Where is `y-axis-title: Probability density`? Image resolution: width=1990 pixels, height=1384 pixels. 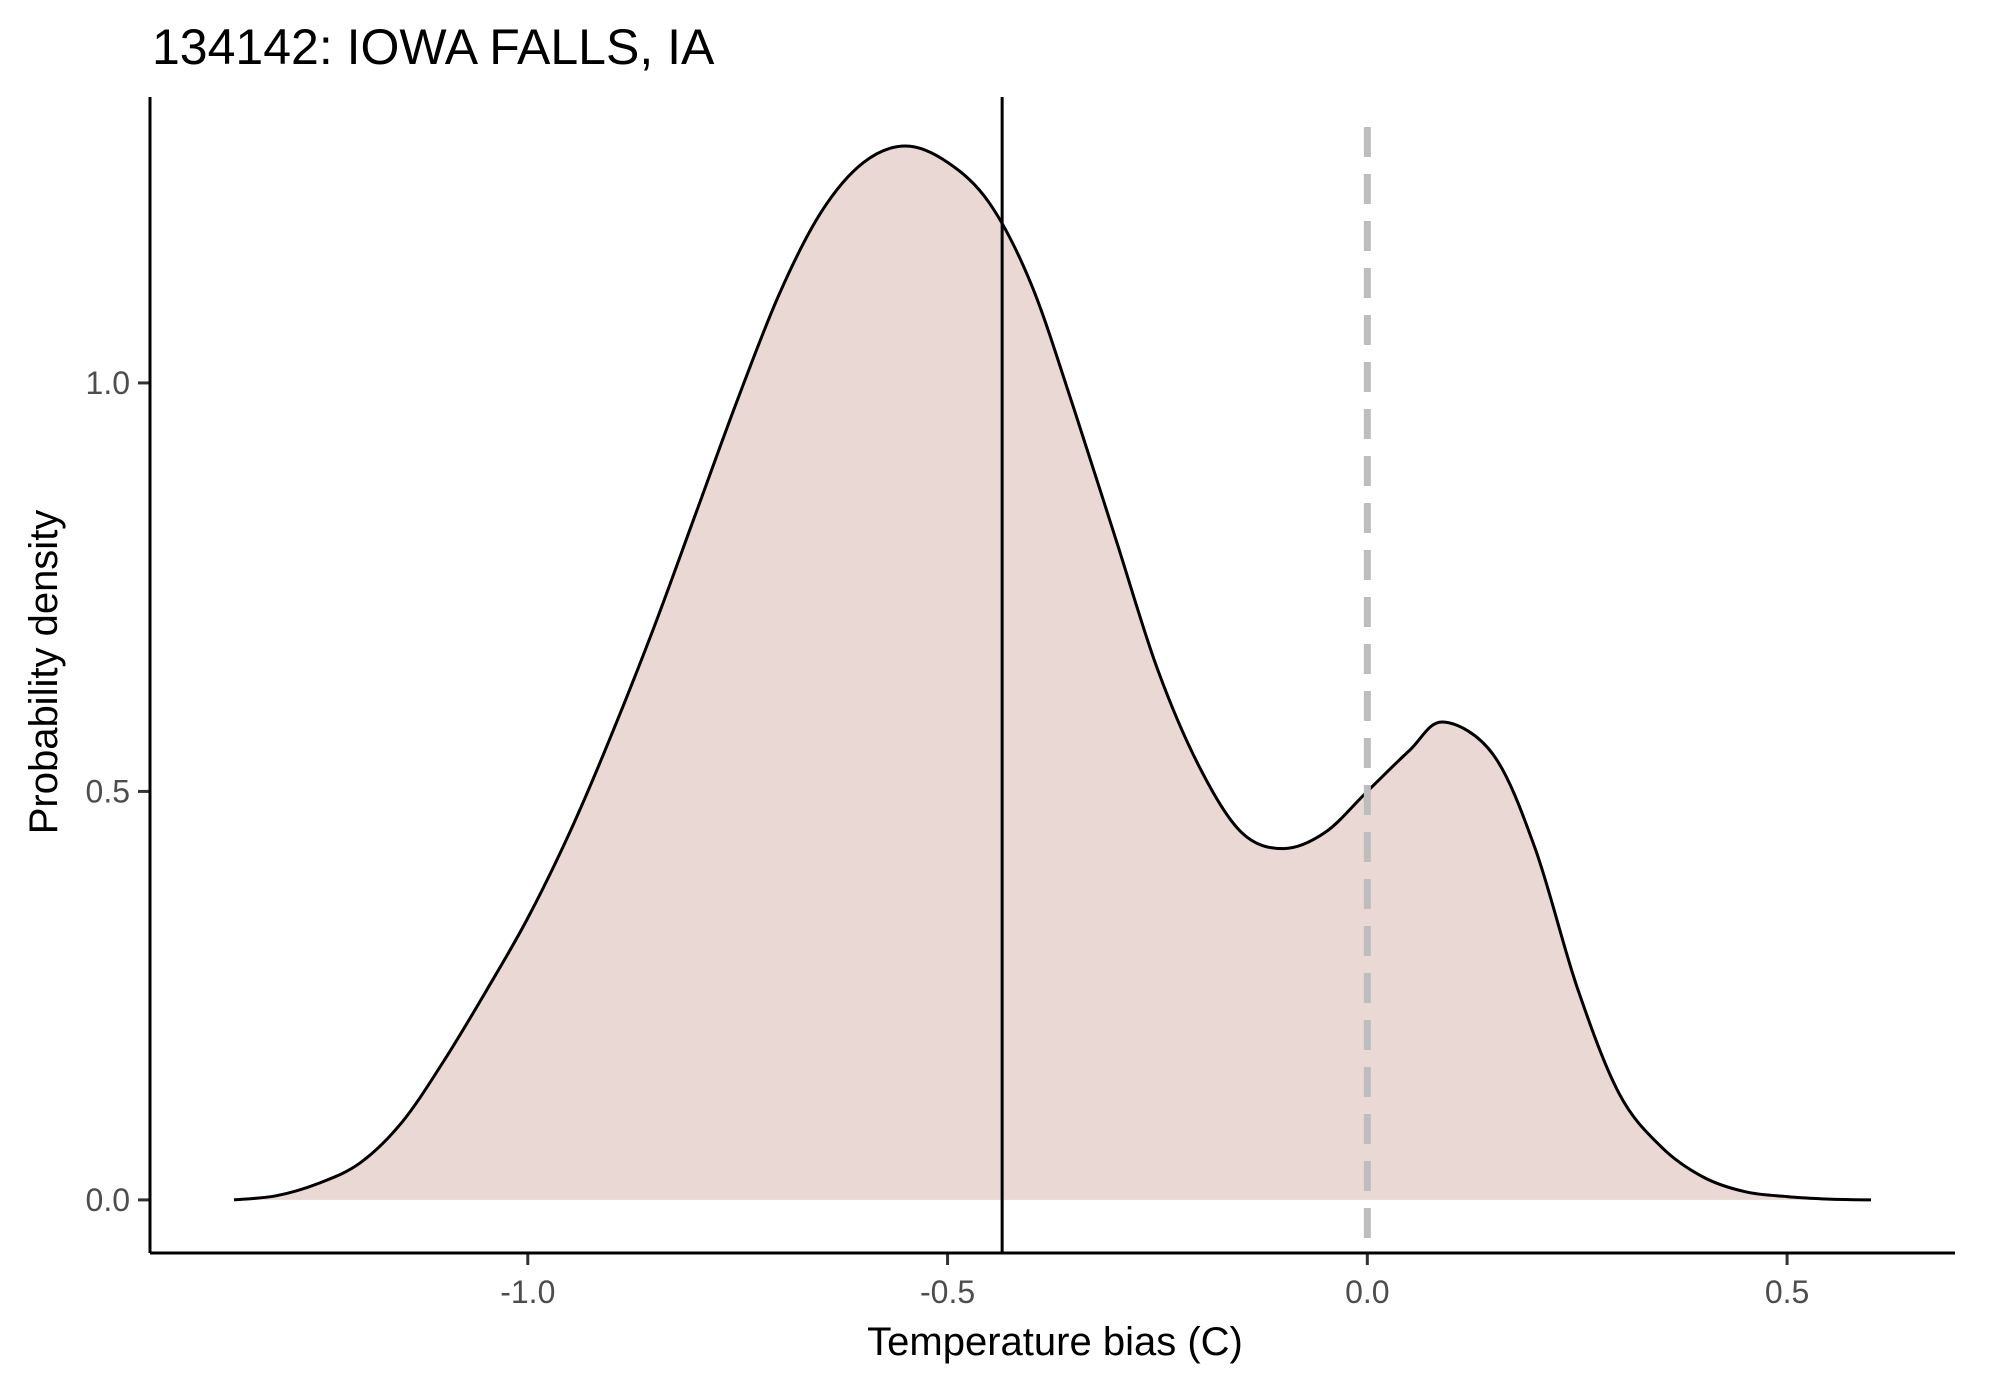
y-axis-title: Probability density is located at coordinates (44, 672).